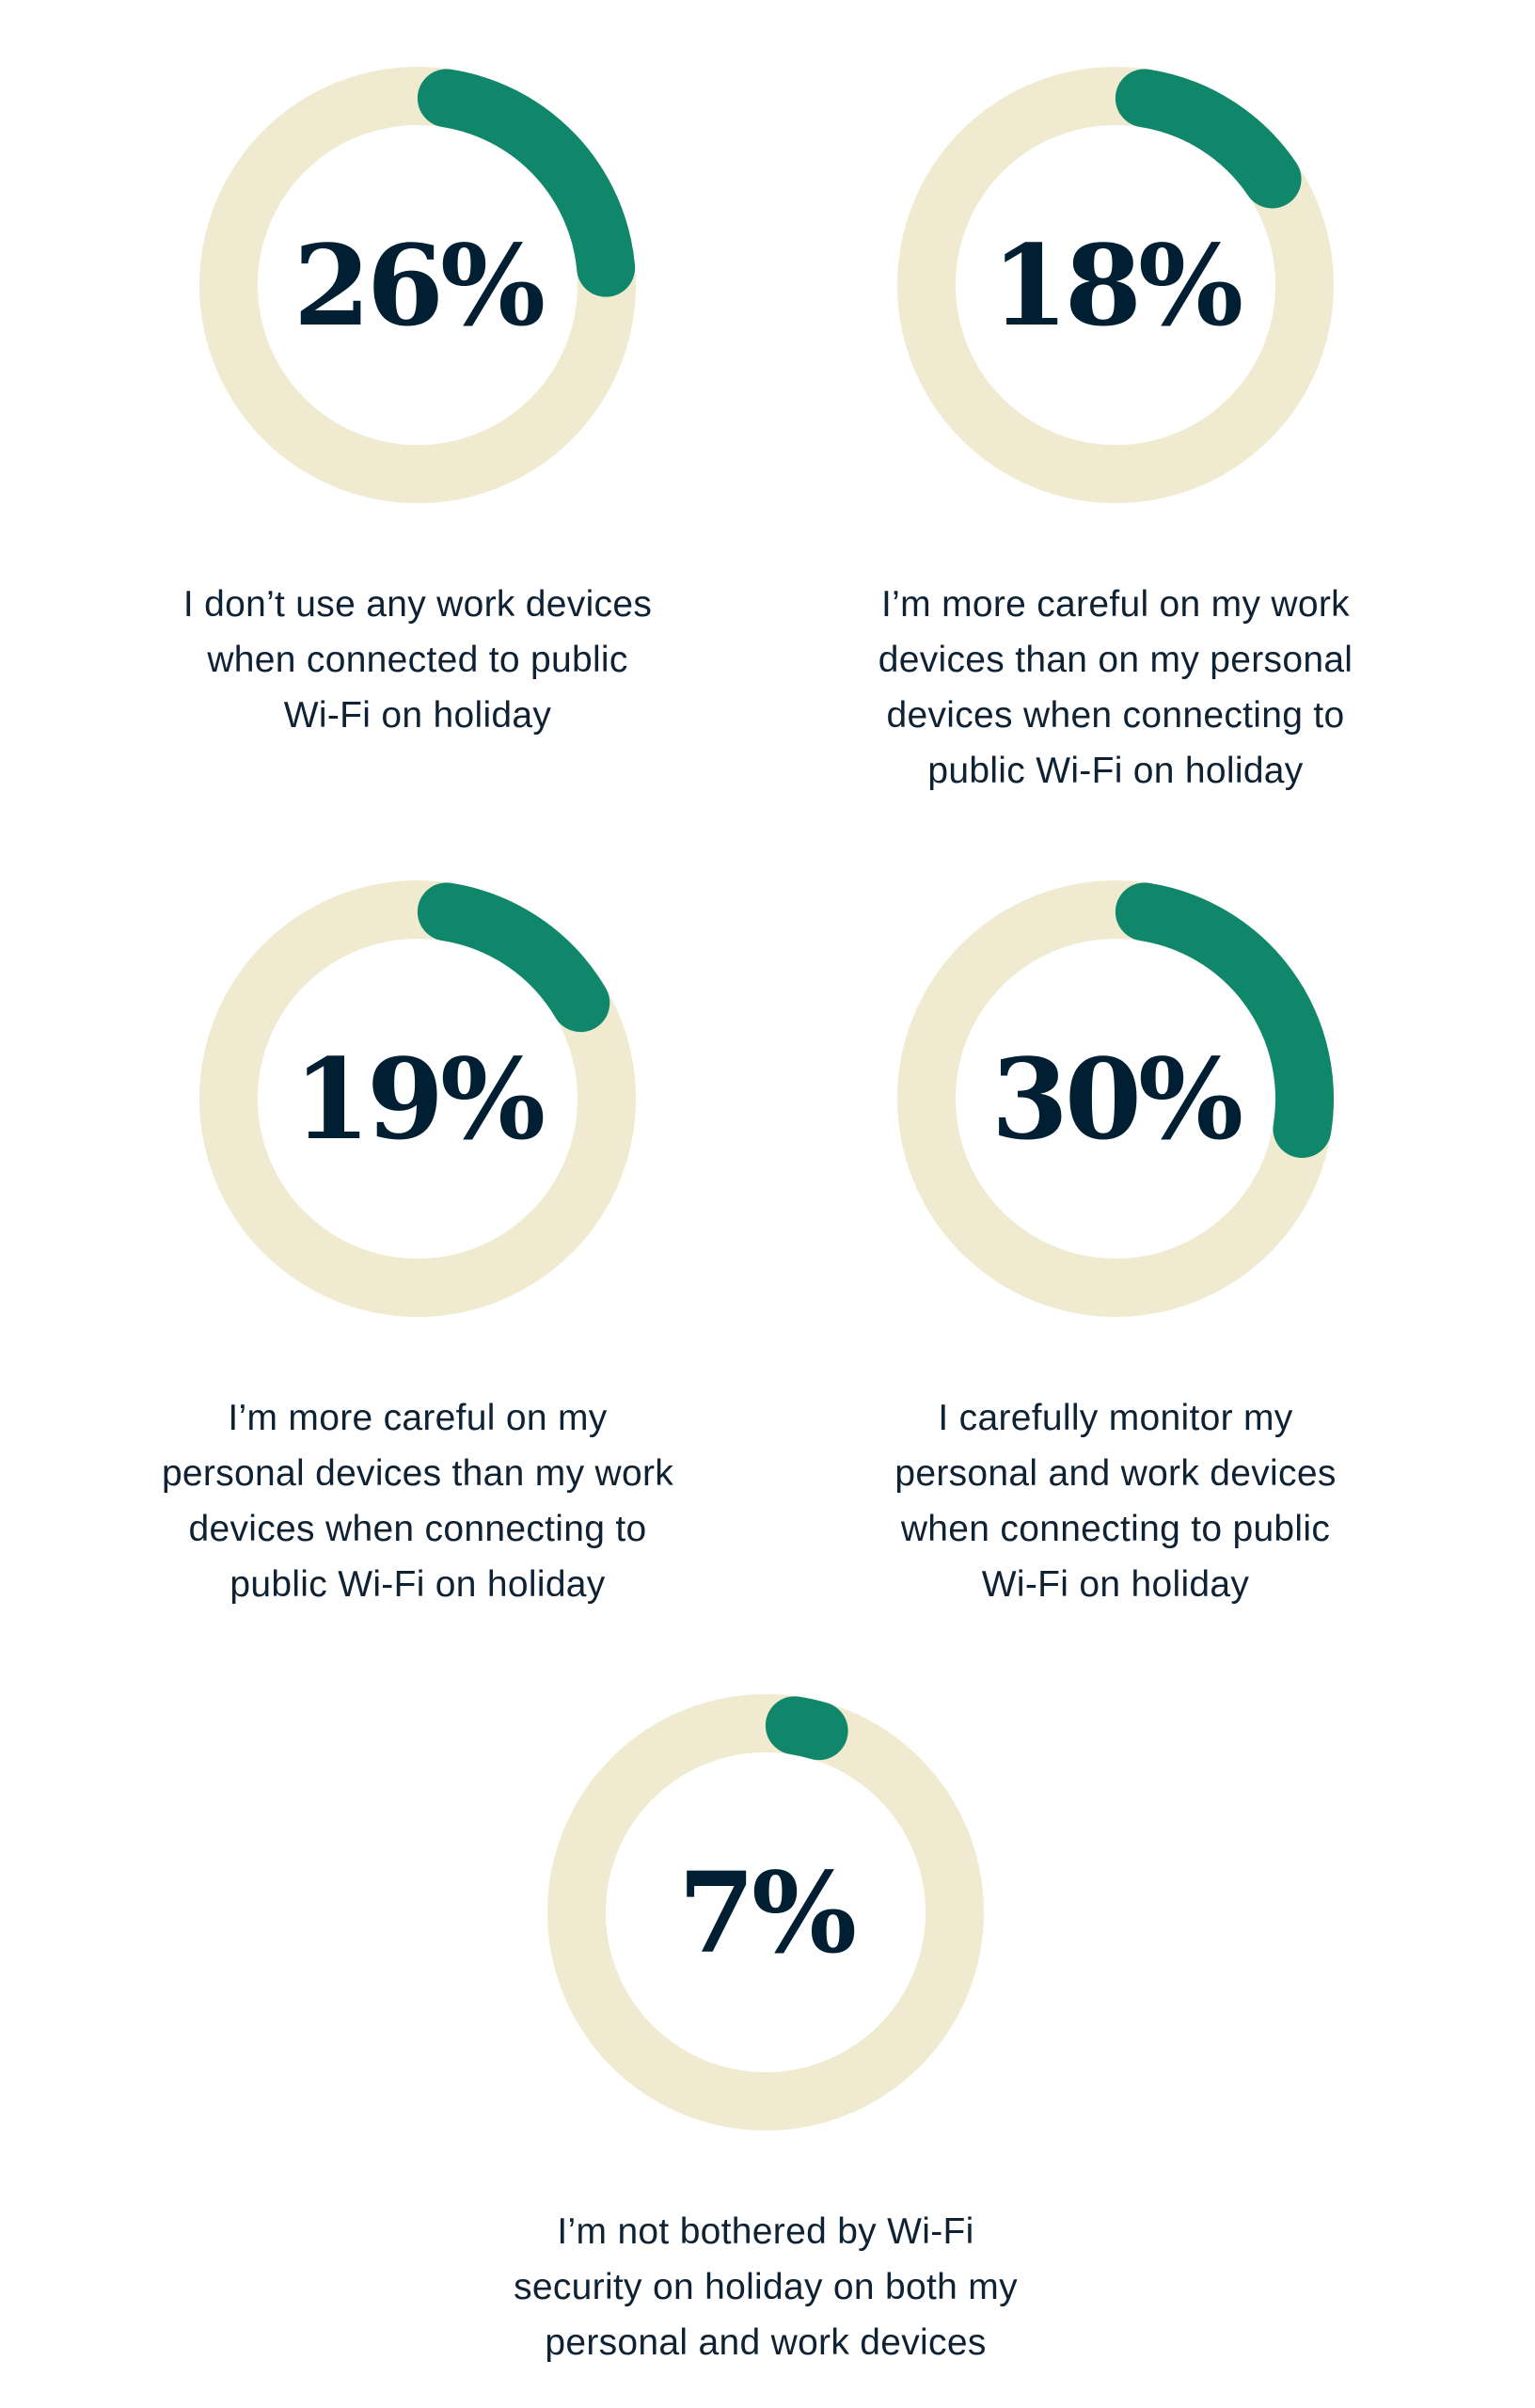 The image size is (1535, 2408). Describe the element at coordinates (418, 1418) in the screenshot. I see `label-line: I’m more careful on my` at that location.